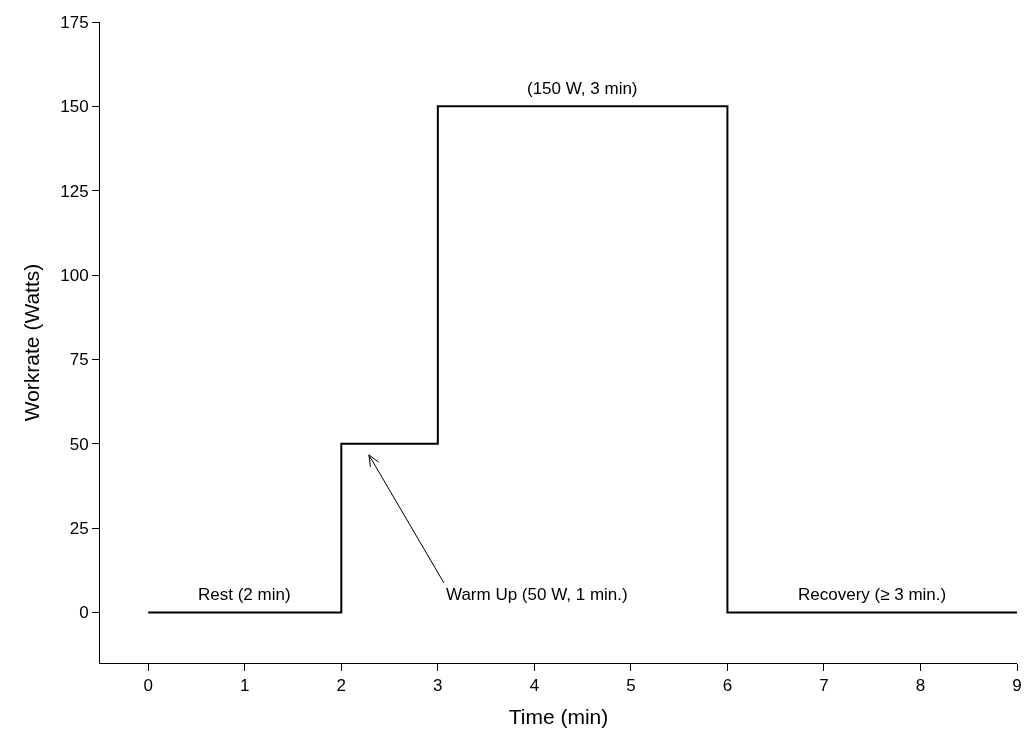 Image resolution: width=1032 pixels, height=753 pixels. What do you see at coordinates (824, 686) in the screenshot?
I see `x-tick-label: 7` at bounding box center [824, 686].